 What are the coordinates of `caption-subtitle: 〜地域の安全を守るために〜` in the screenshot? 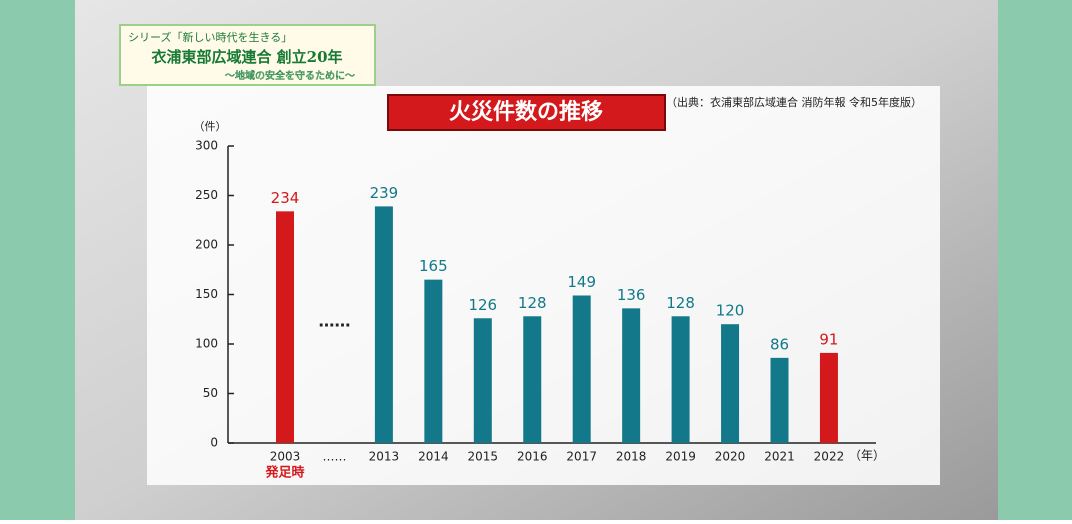 It's located at (290, 75).